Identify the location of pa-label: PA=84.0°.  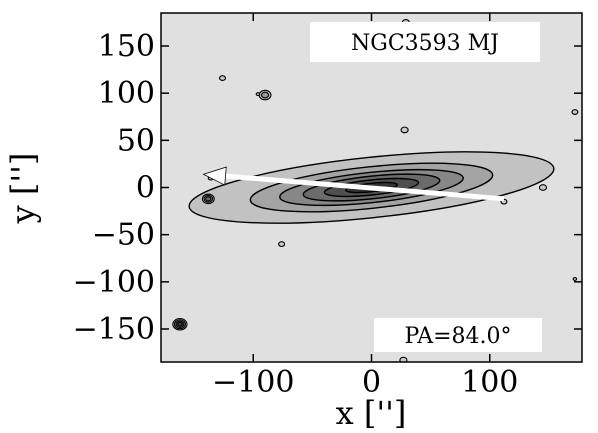
(457, 336).